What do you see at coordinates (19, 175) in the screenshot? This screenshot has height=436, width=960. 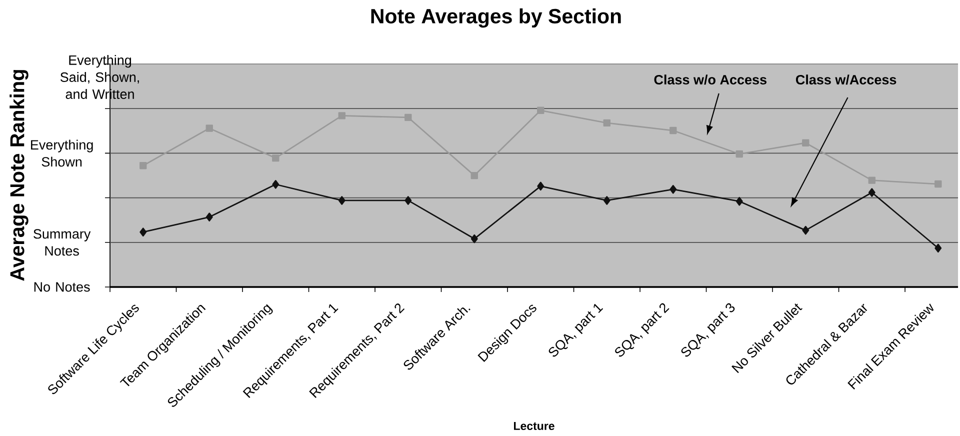 I see `y-axis-title: Average Note Ranking` at bounding box center [19, 175].